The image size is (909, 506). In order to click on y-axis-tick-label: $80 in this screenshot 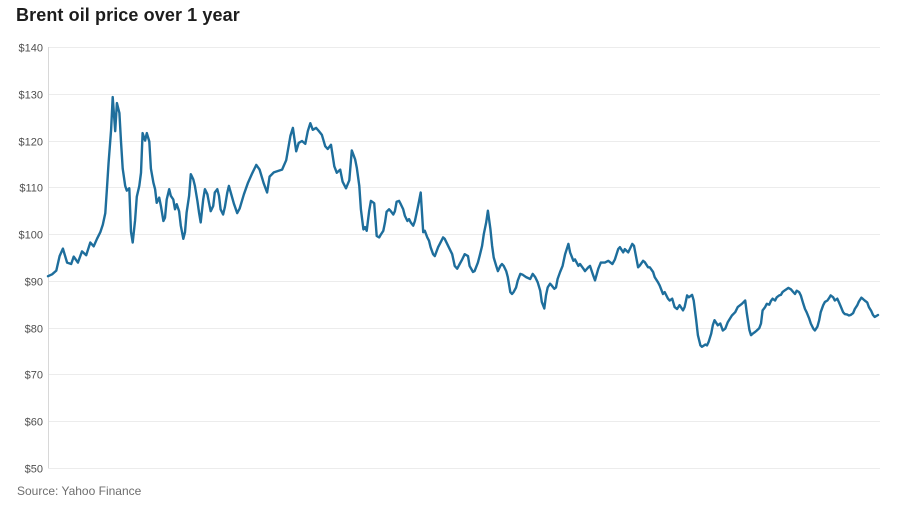, I will do `click(34, 330)`.